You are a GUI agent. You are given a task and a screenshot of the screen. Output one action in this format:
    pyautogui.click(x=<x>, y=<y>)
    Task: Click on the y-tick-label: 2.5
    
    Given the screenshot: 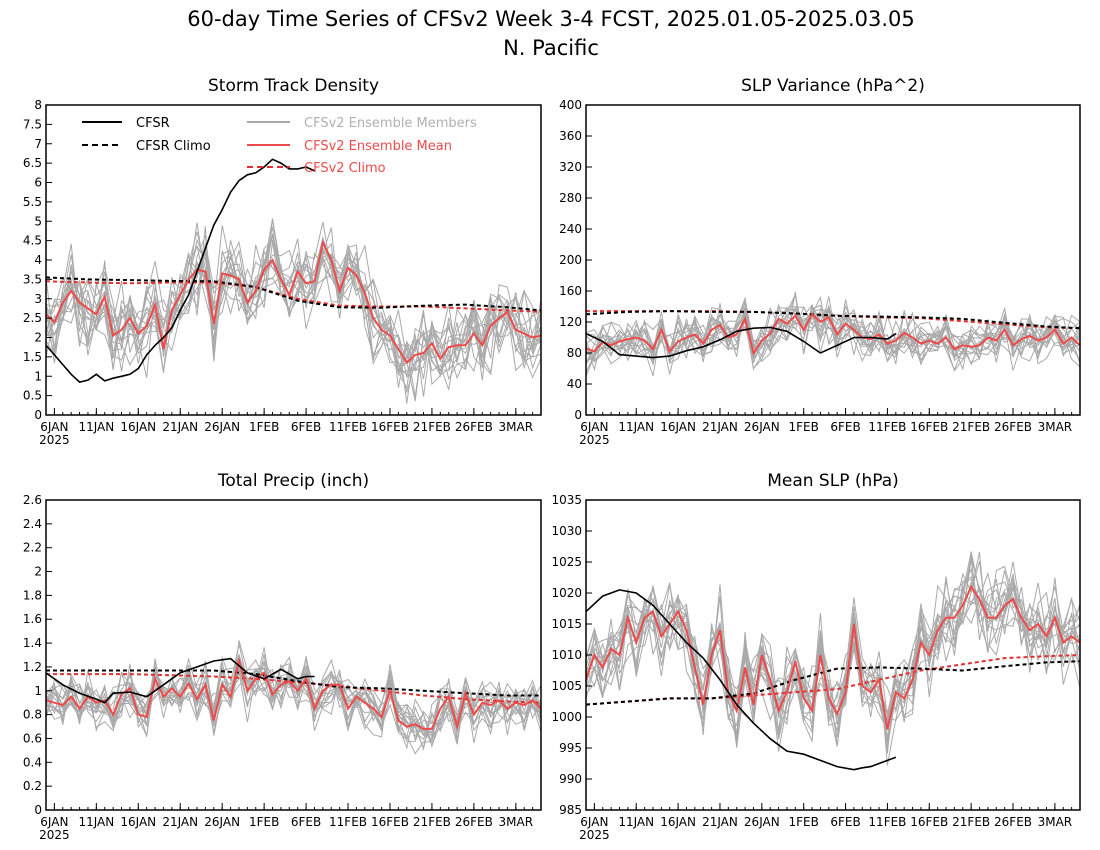 What is the action you would take?
    pyautogui.click(x=32, y=318)
    